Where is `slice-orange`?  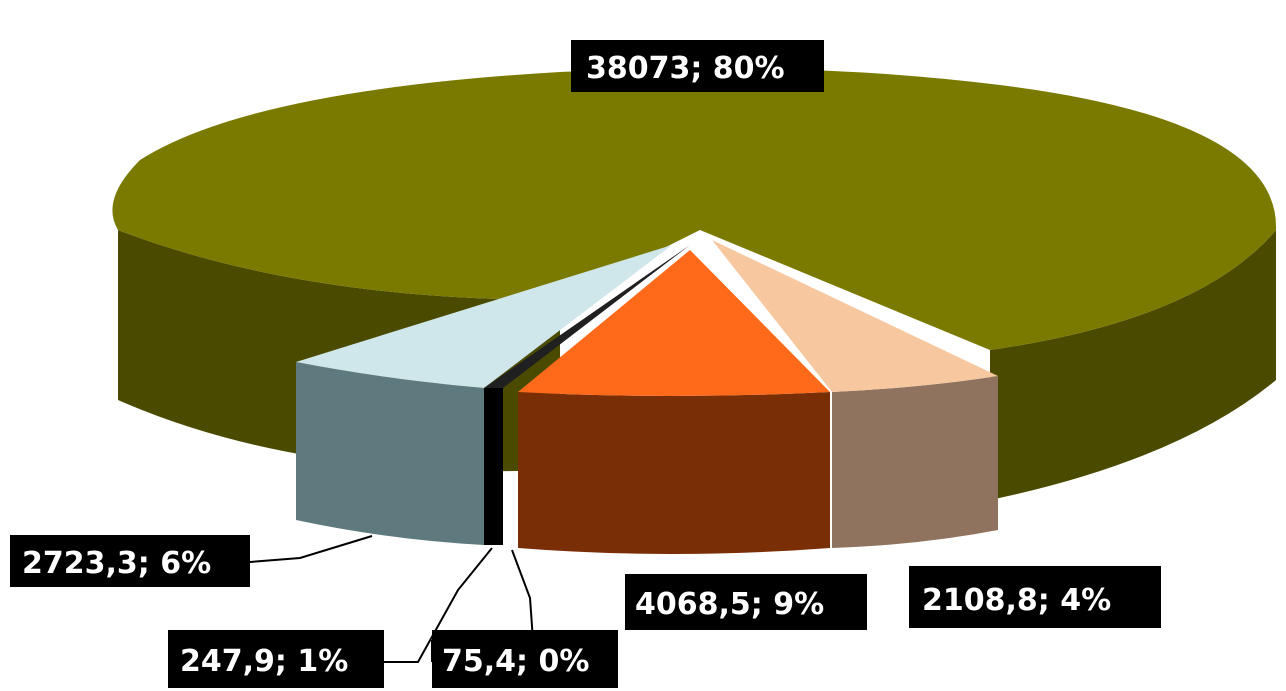
slice-orange is located at coordinates (674, 402).